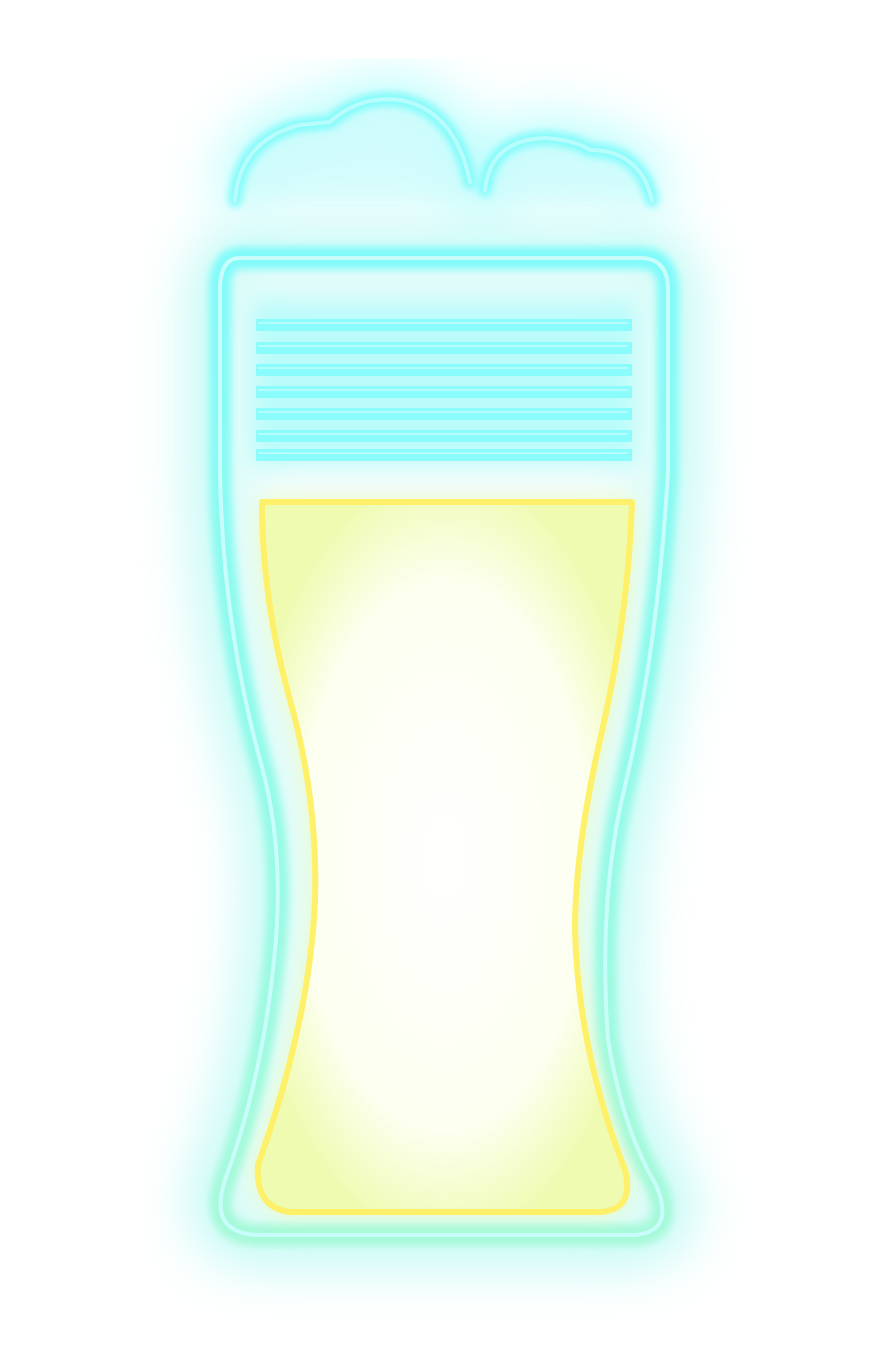  Describe the element at coordinates (444, 382) in the screenshot. I see `foam-stripes` at that location.